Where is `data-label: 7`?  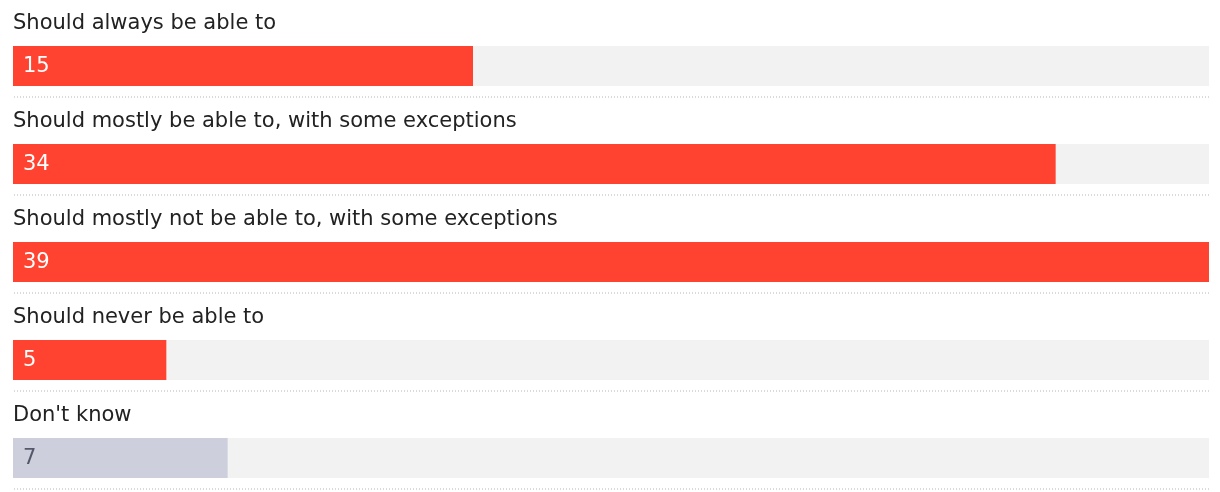 data-label: 7 is located at coordinates (30, 457).